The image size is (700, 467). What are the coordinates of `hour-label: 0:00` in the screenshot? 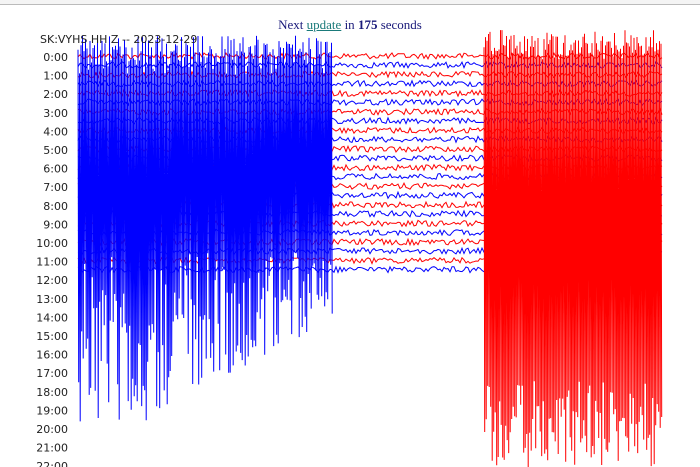 It's located at (55, 57).